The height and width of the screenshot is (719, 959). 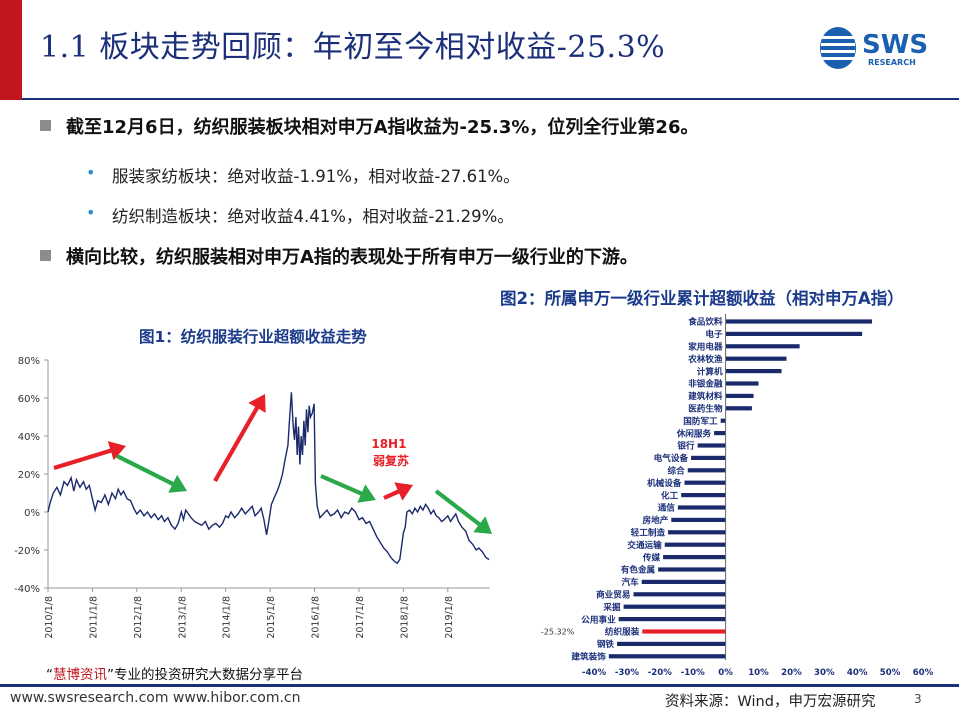 What do you see at coordinates (272, 464) in the screenshot?
I see `trend-arrows` at bounding box center [272, 464].